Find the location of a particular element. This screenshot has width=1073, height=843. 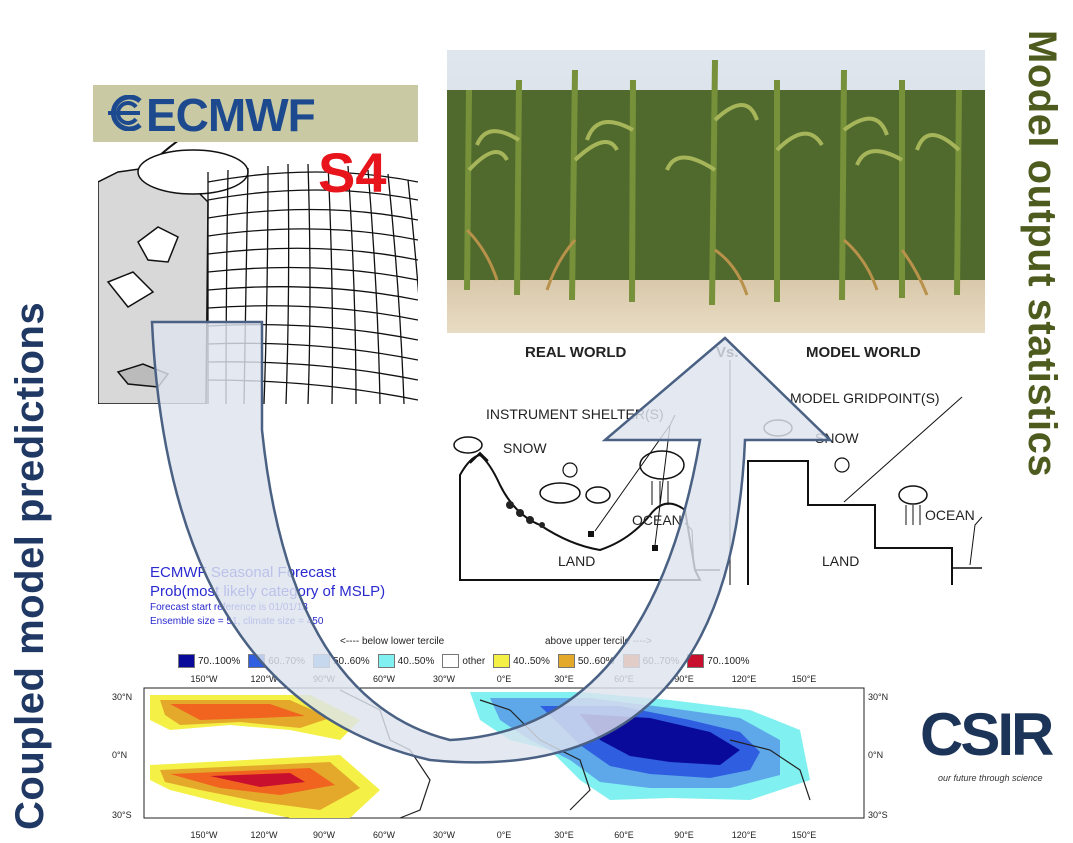

lat-tick-left: 30°N is located at coordinates (122, 697).